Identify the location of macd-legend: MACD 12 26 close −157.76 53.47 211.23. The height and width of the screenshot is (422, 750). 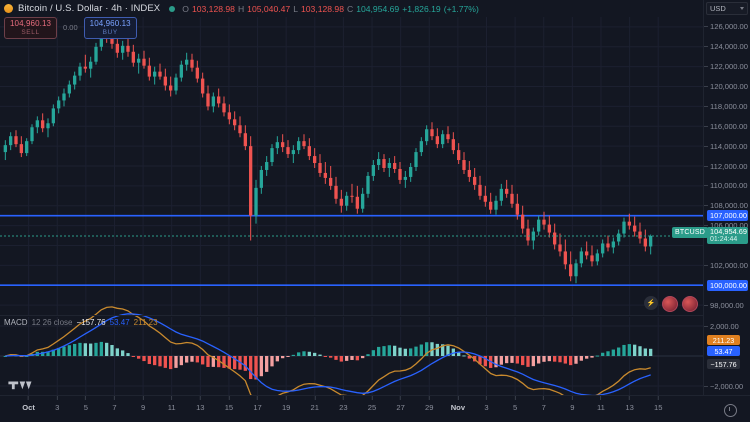
(81, 322).